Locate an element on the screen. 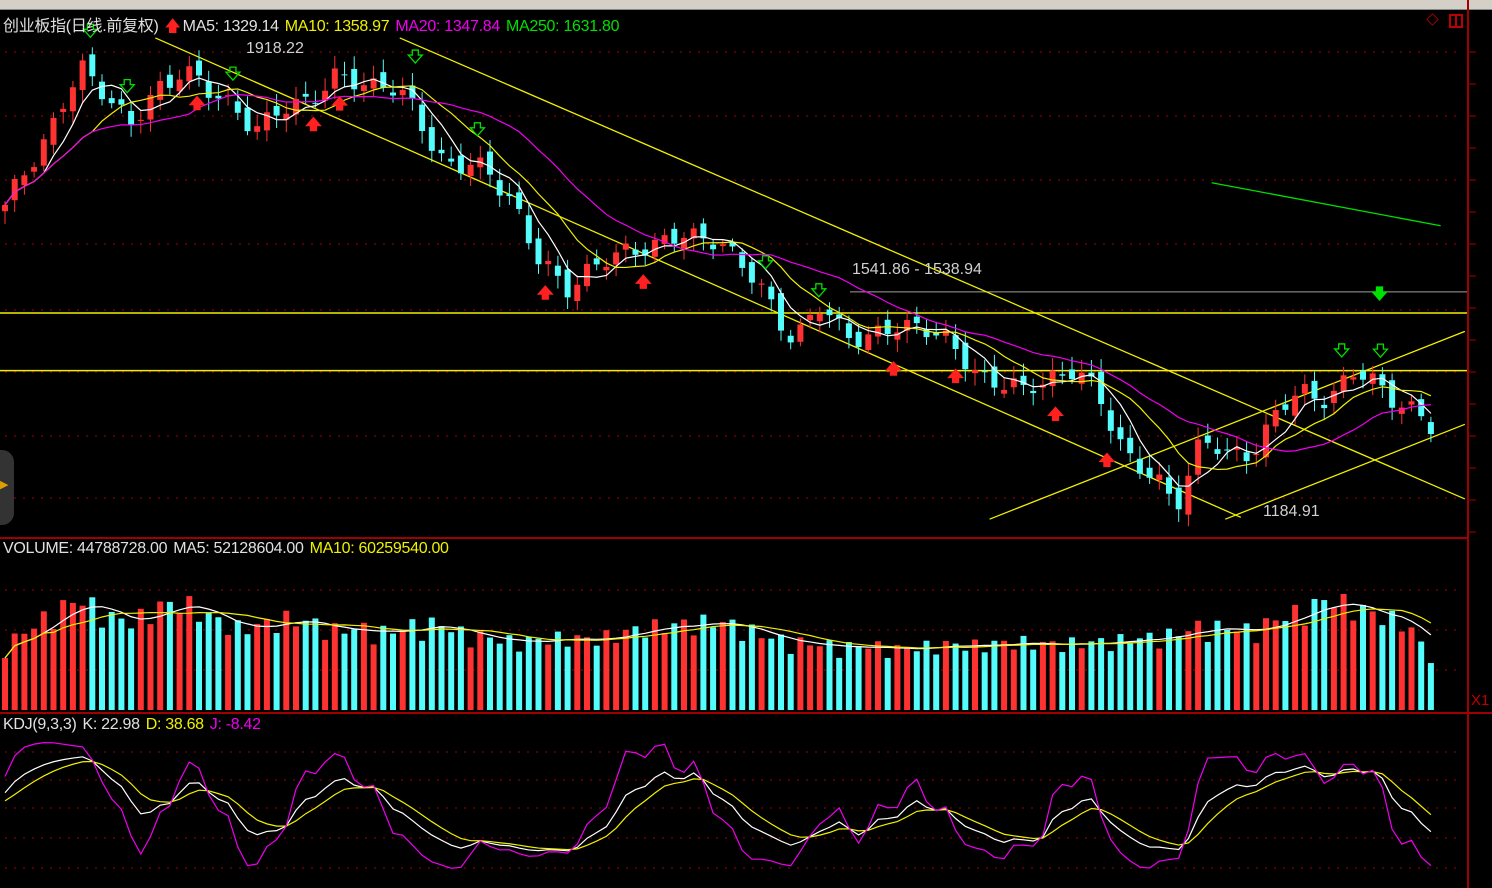 The height and width of the screenshot is (888, 1492). volume-ma10-line is located at coordinates (718, 633).